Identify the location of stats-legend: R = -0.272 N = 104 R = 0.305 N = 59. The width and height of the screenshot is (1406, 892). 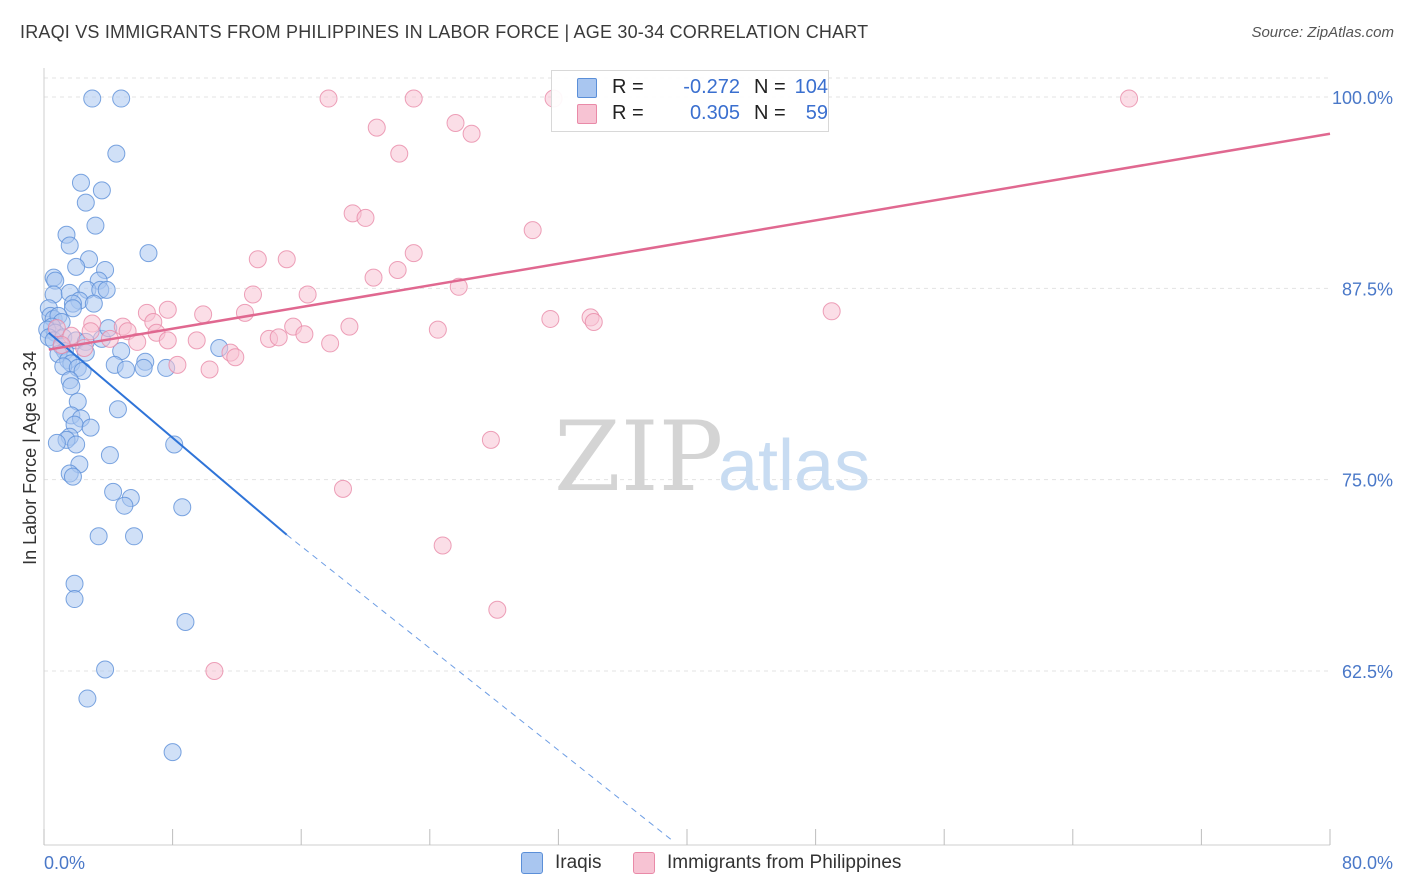
(690, 101).